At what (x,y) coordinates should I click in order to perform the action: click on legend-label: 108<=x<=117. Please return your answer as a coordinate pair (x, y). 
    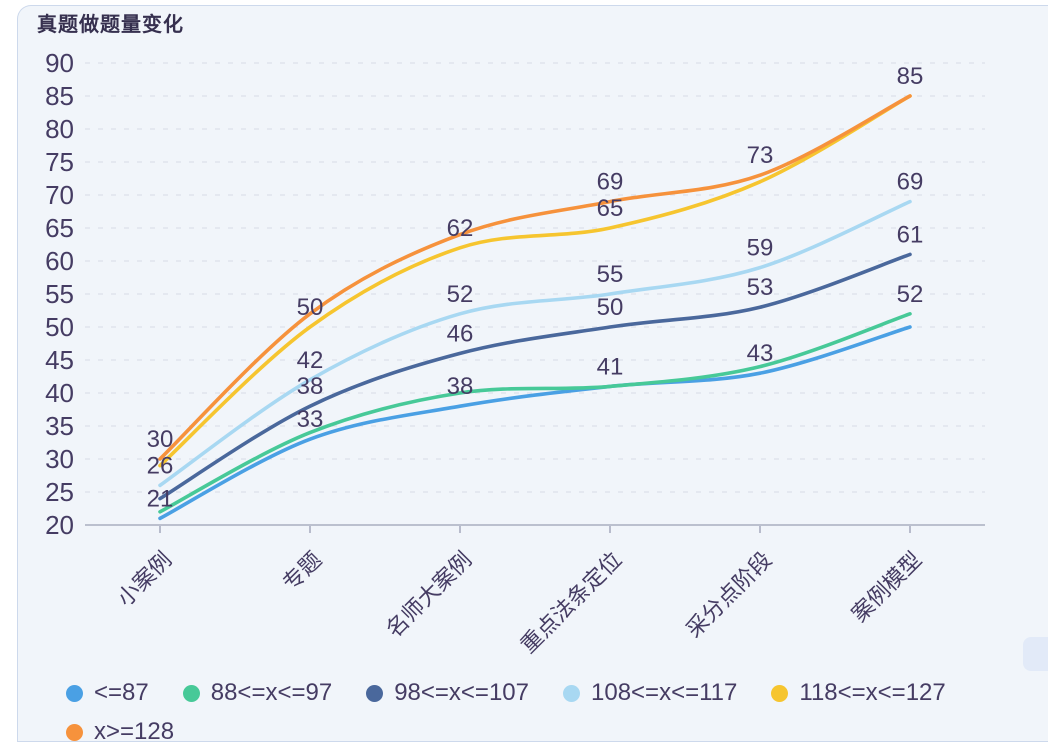
    Looking at the image, I should click on (664, 692).